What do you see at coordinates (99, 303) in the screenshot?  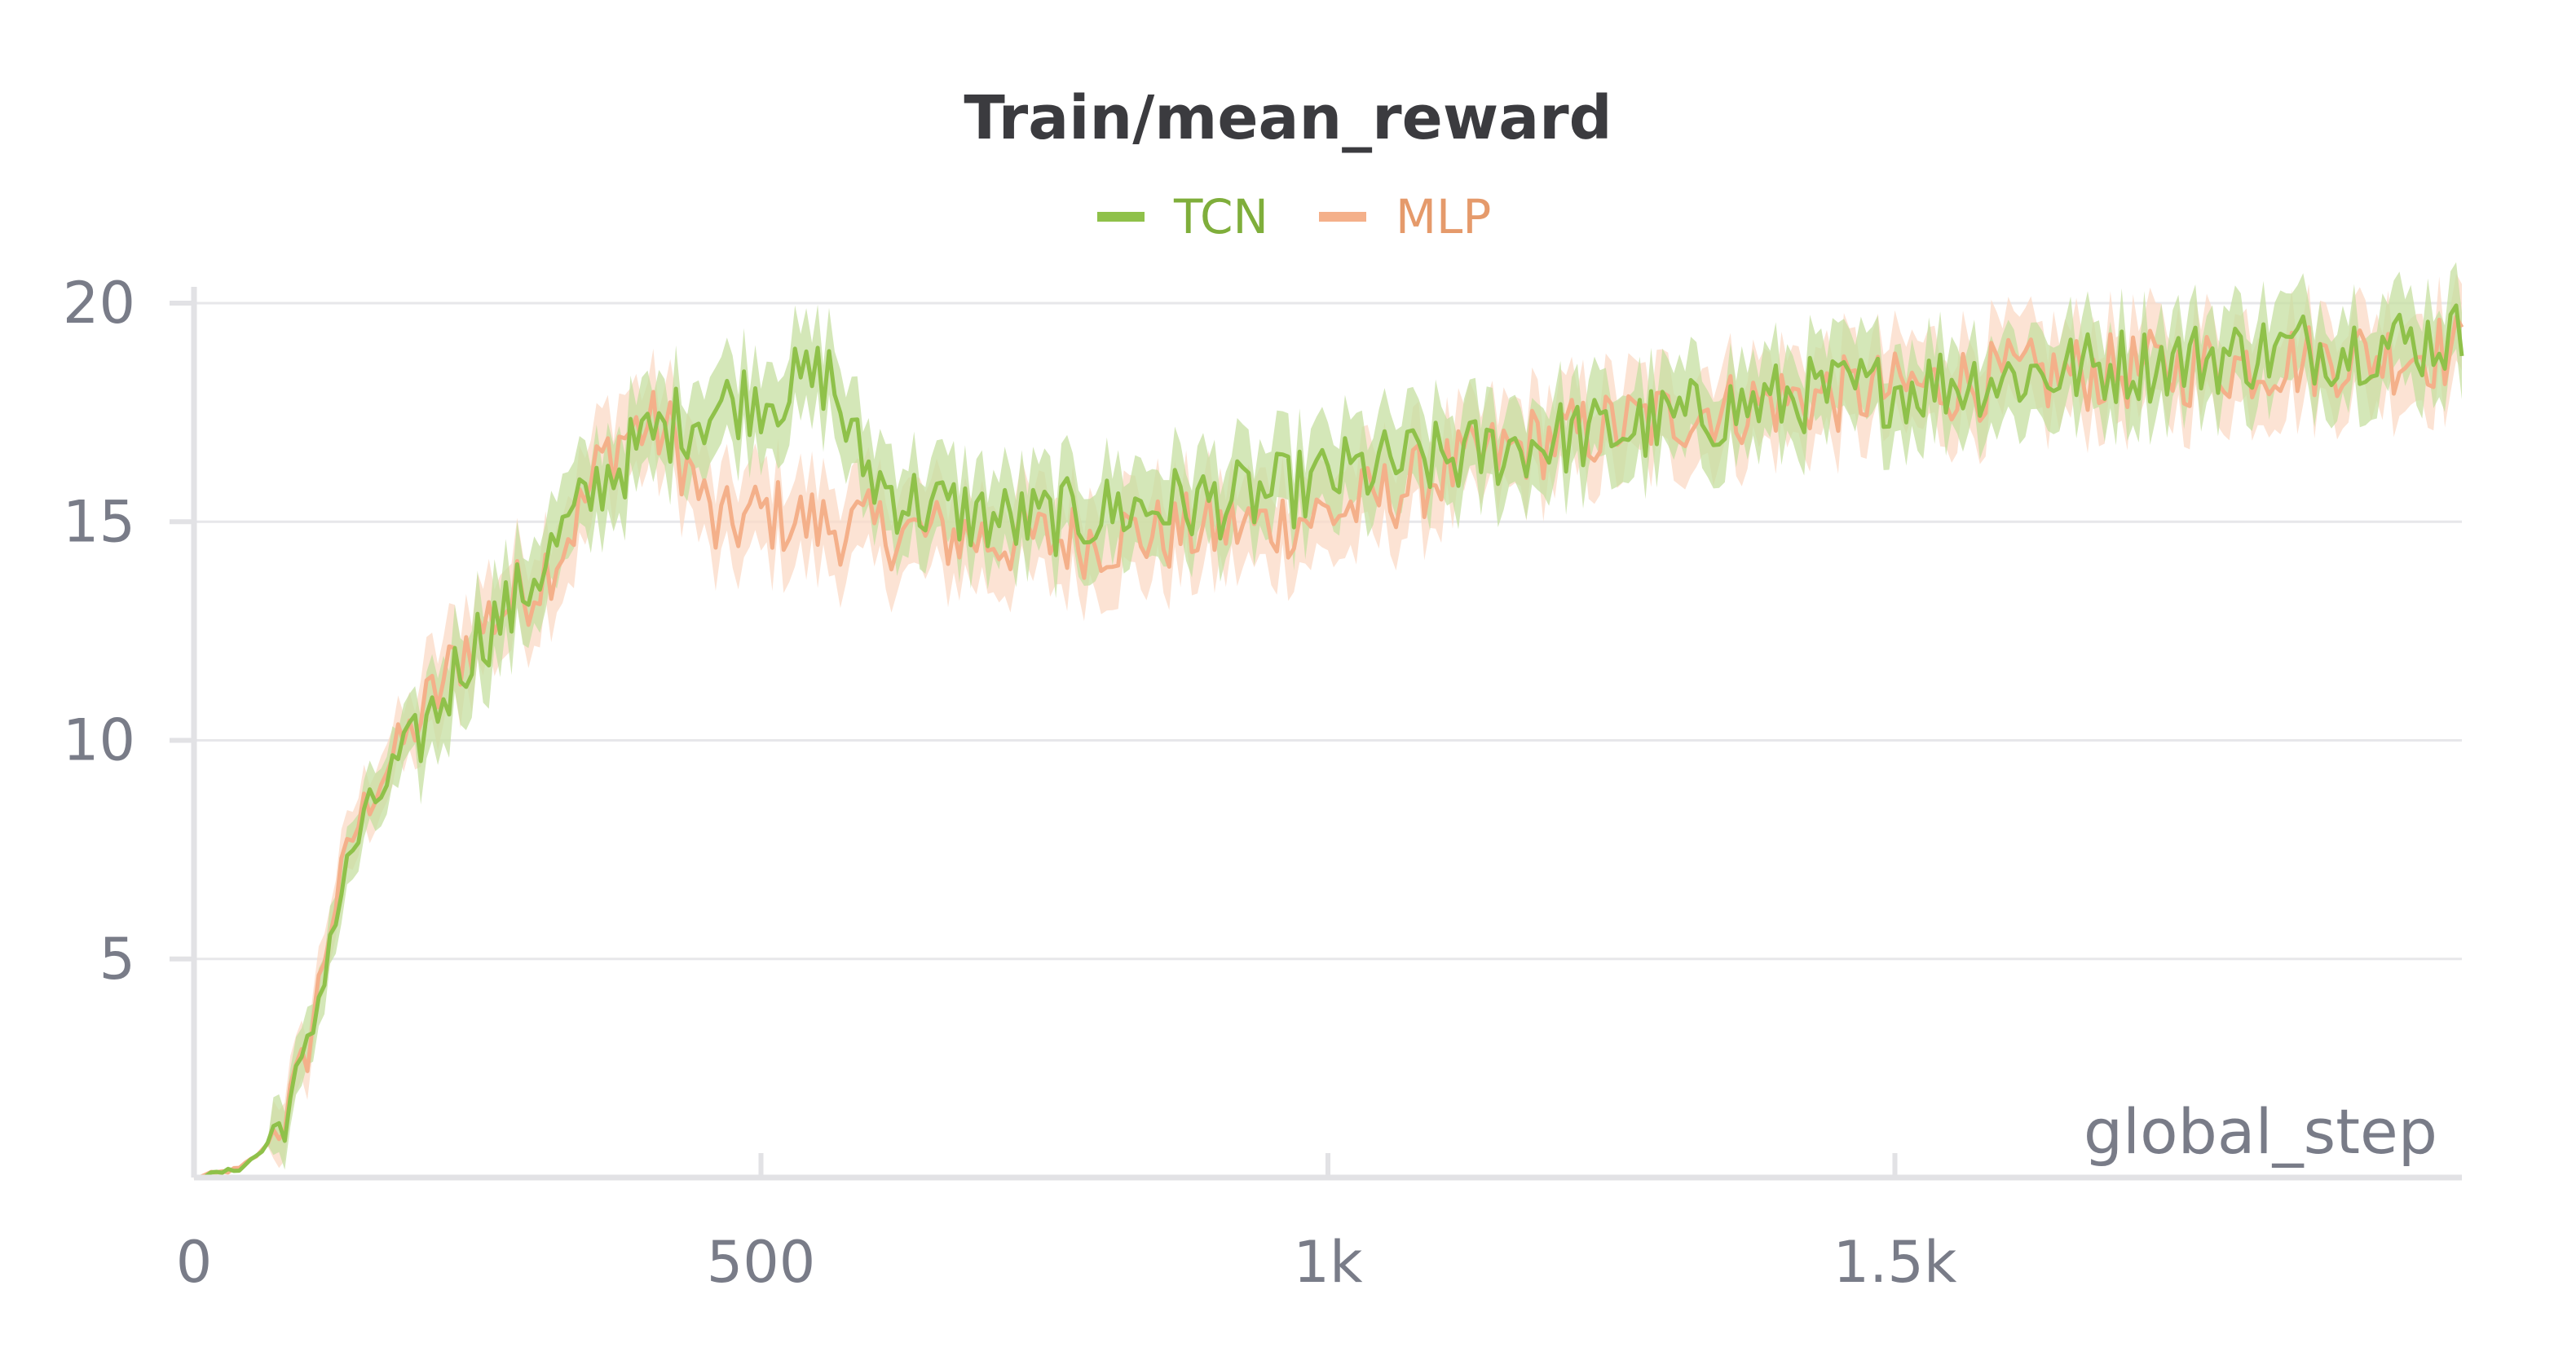 I see `y-tick-label-20: 20` at bounding box center [99, 303].